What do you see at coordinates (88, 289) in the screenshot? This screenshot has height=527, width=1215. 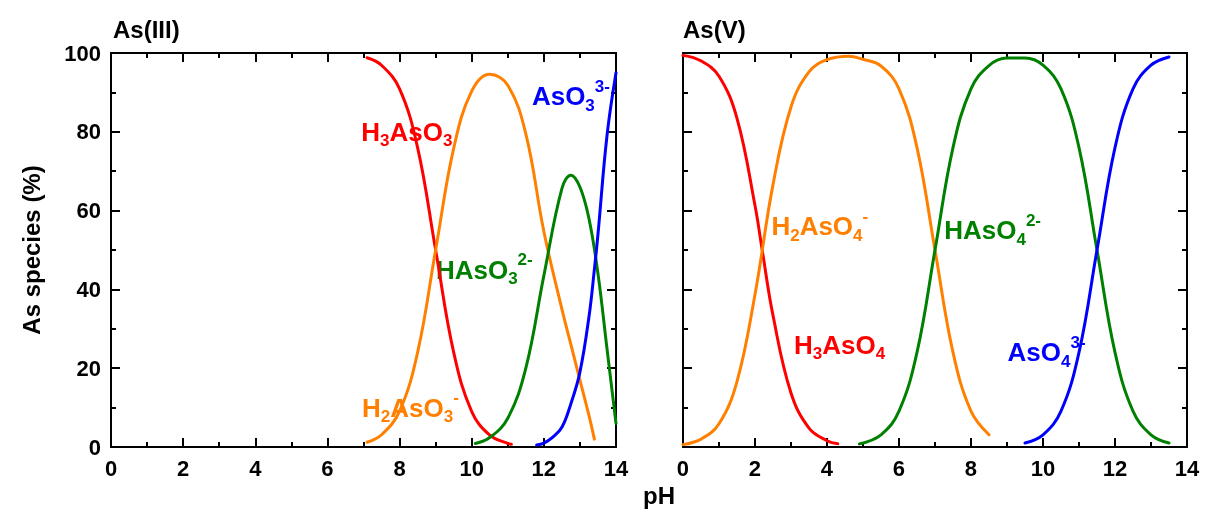 I see `y-tick-label: 40` at bounding box center [88, 289].